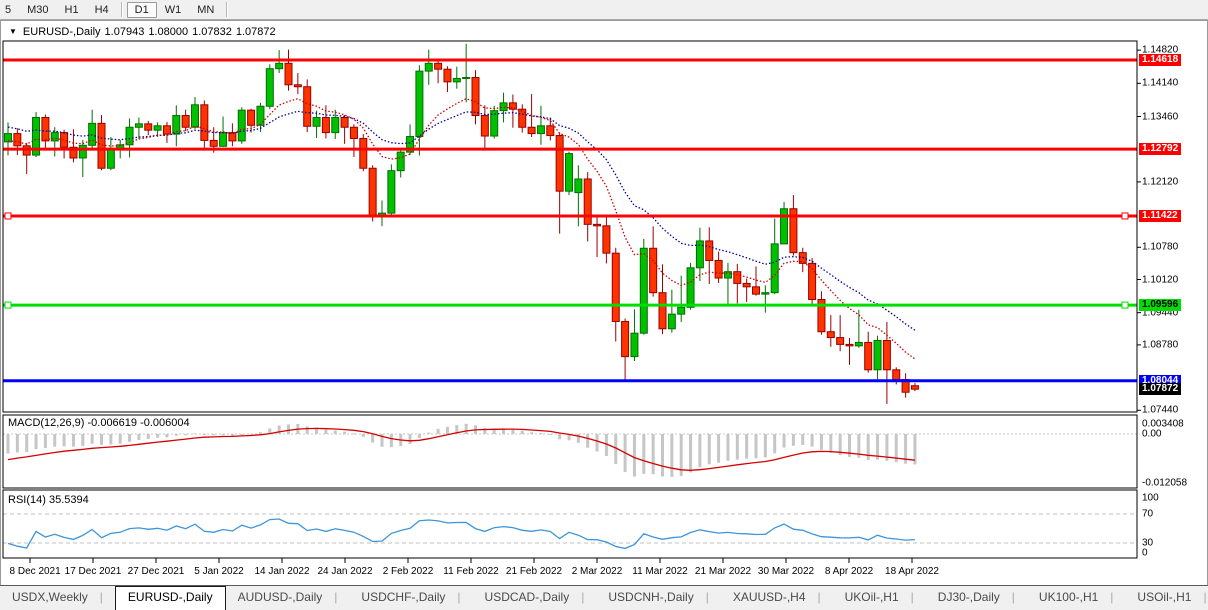 Image resolution: width=1208 pixels, height=610 pixels. What do you see at coordinates (1160, 116) in the screenshot?
I see `price-tick-label: 1.13460` at bounding box center [1160, 116].